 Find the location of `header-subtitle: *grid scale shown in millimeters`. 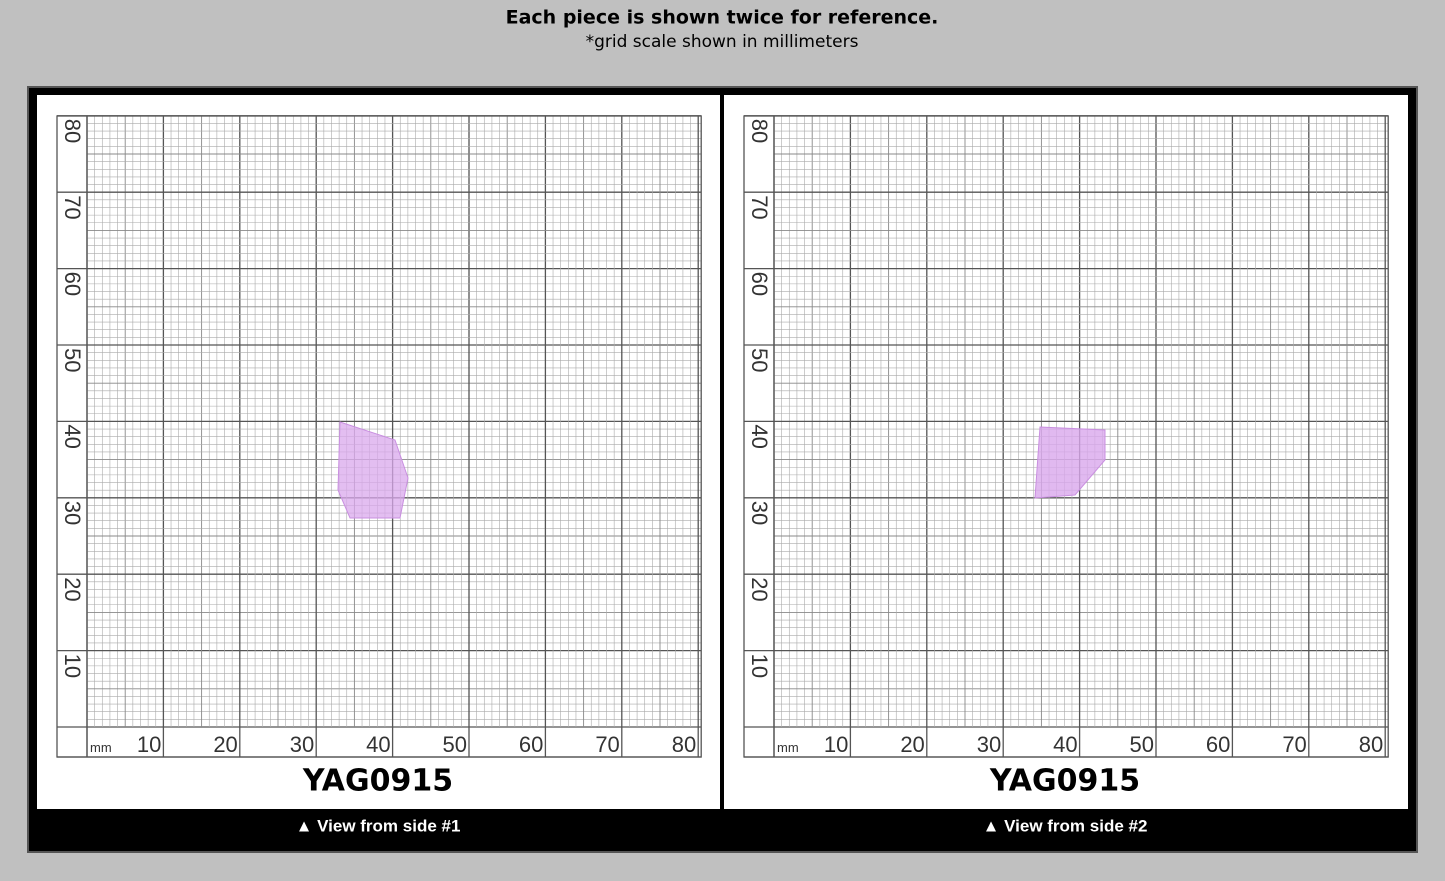

header-subtitle: *grid scale shown in millimeters is located at coordinates (722, 42).